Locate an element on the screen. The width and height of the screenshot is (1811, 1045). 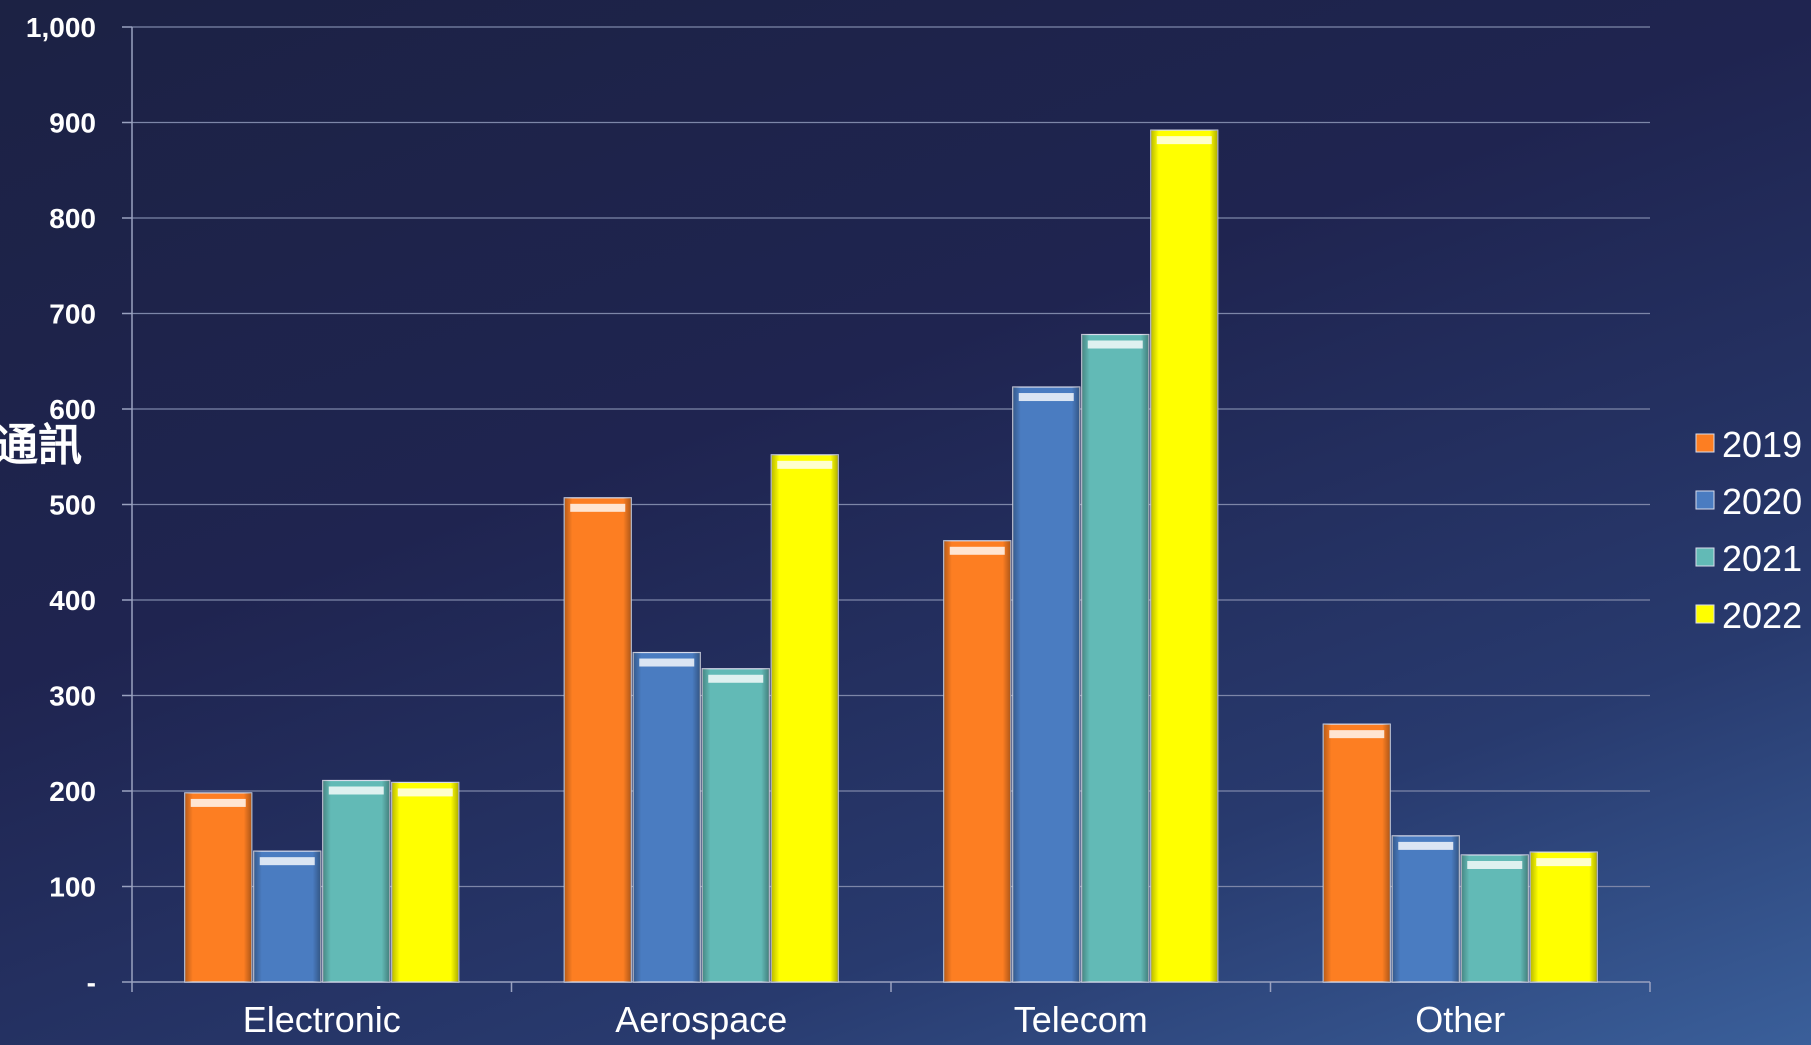
y-tick-label: 500 is located at coordinates (72, 505).